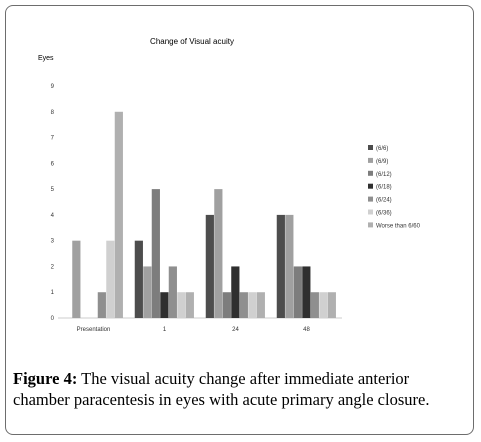 The height and width of the screenshot is (442, 481). What do you see at coordinates (53, 164) in the screenshot?
I see `y-tick-label: 6` at bounding box center [53, 164].